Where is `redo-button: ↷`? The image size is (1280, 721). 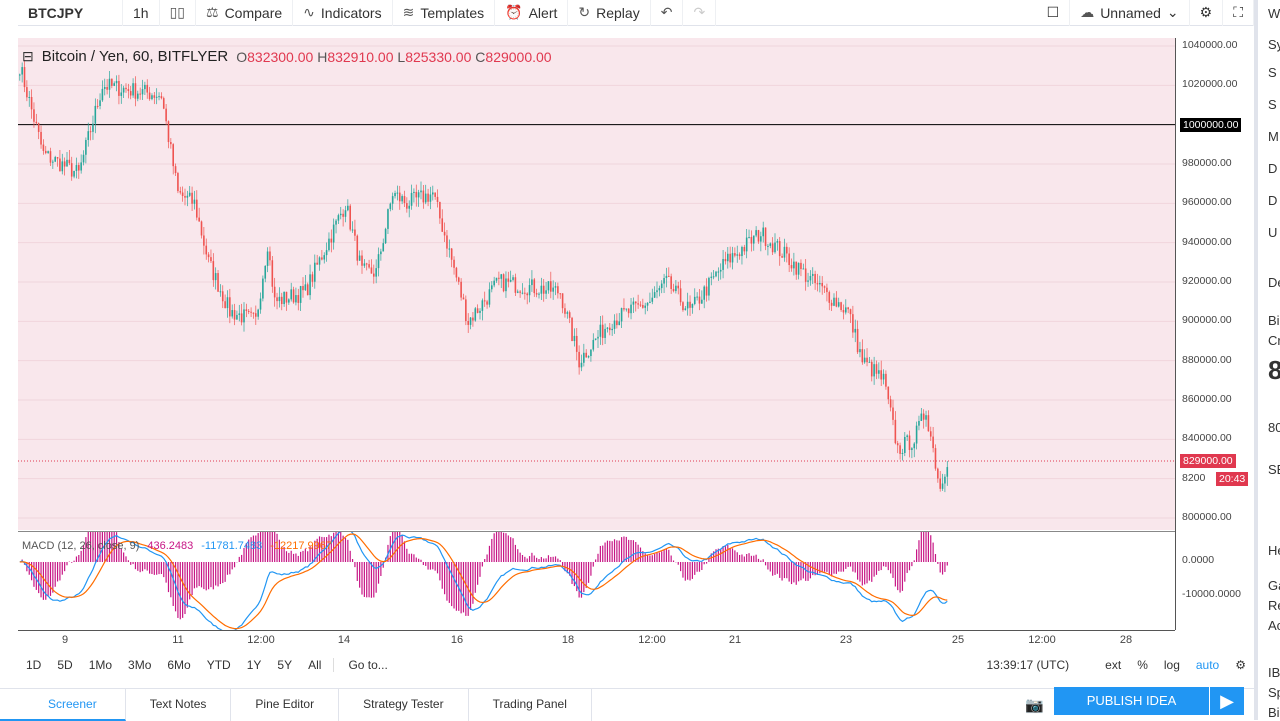 redo-button: ↷ is located at coordinates (700, 13).